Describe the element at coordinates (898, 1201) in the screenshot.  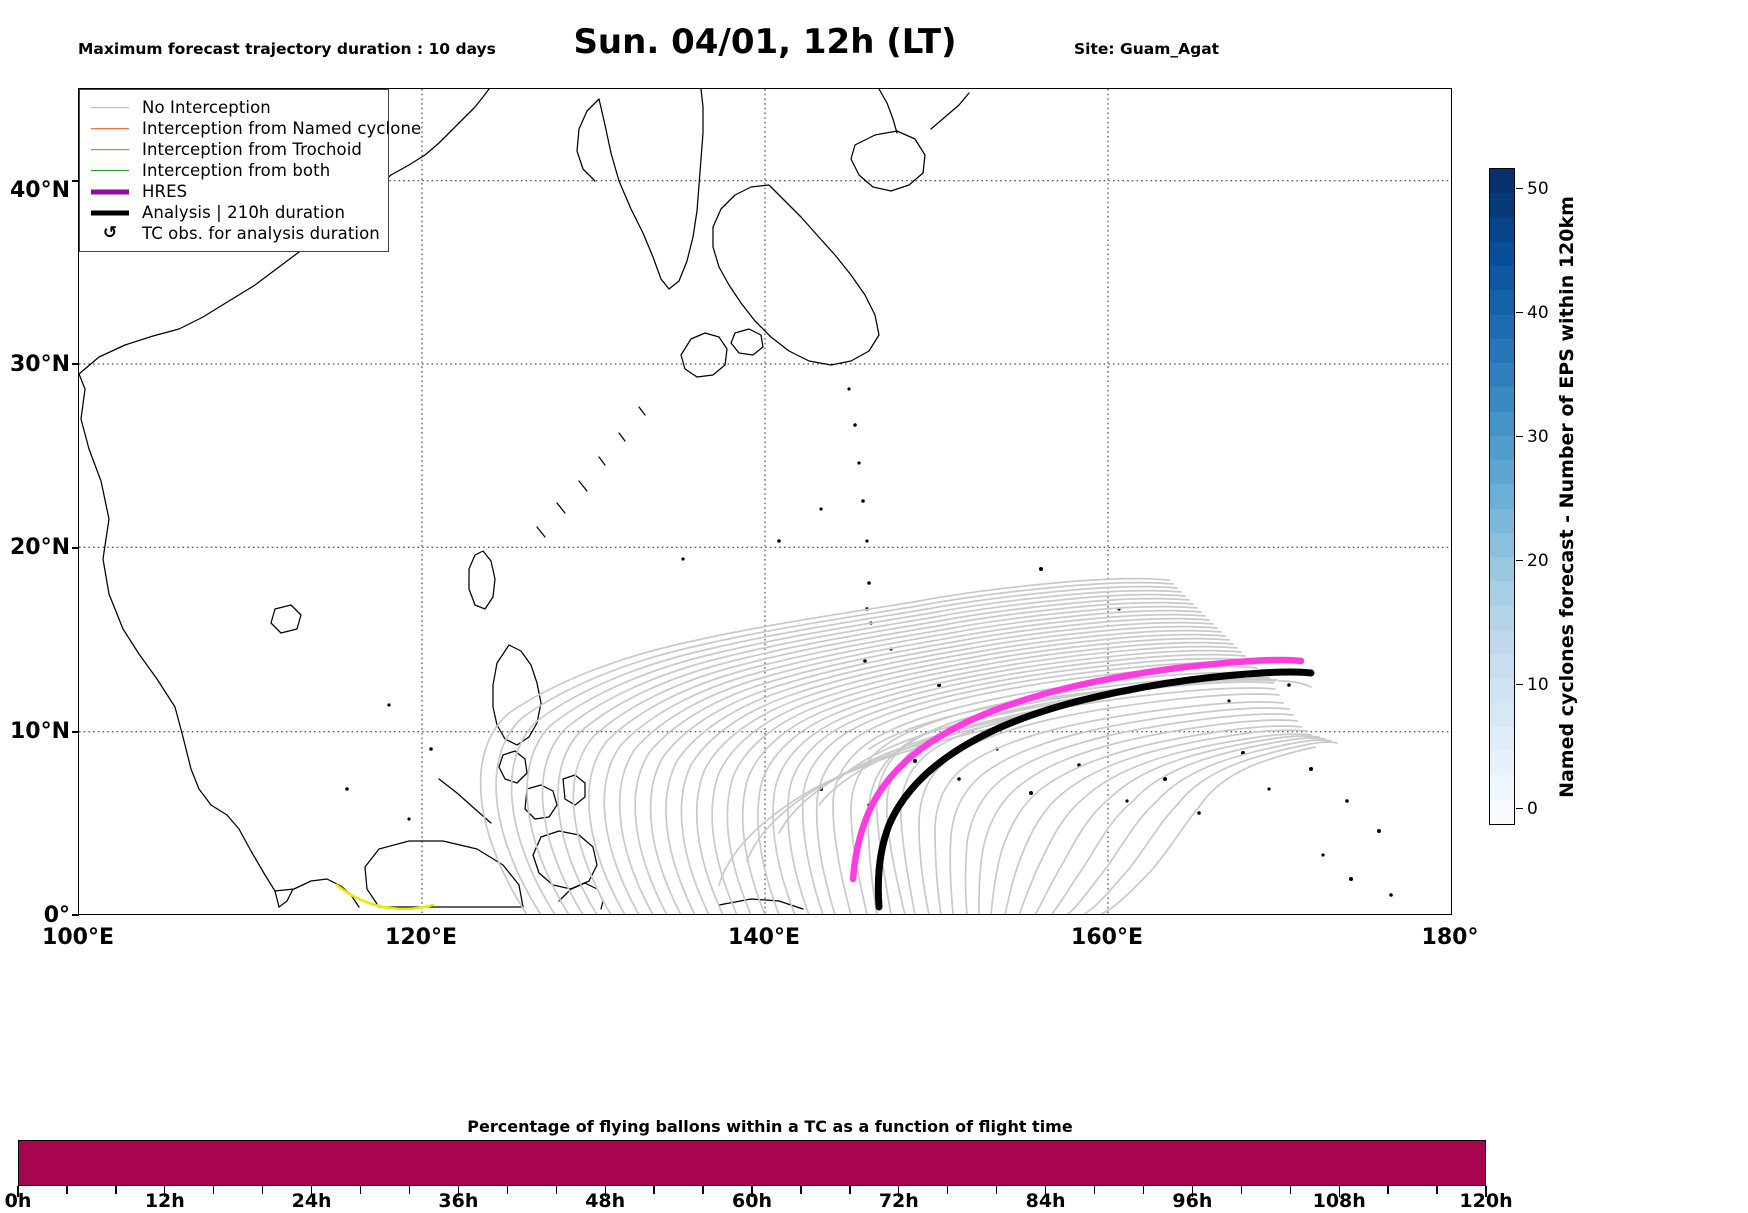
I see `progress-tick-label: 72h` at that location.